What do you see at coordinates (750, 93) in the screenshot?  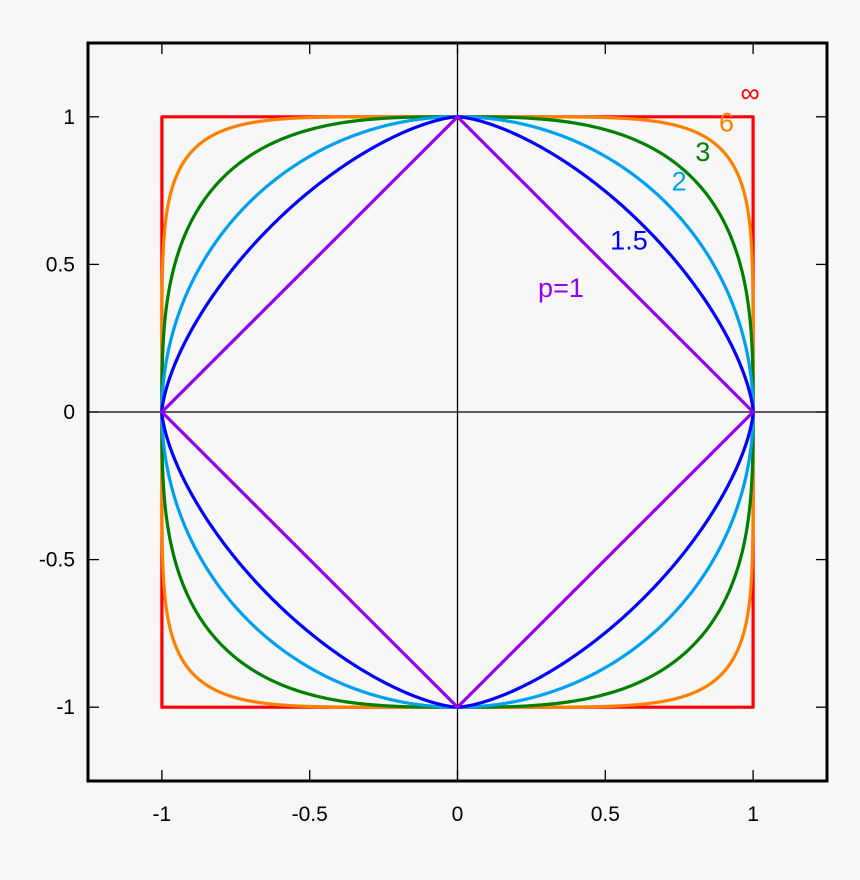 I see `curve-label-p-inf: ∞` at bounding box center [750, 93].